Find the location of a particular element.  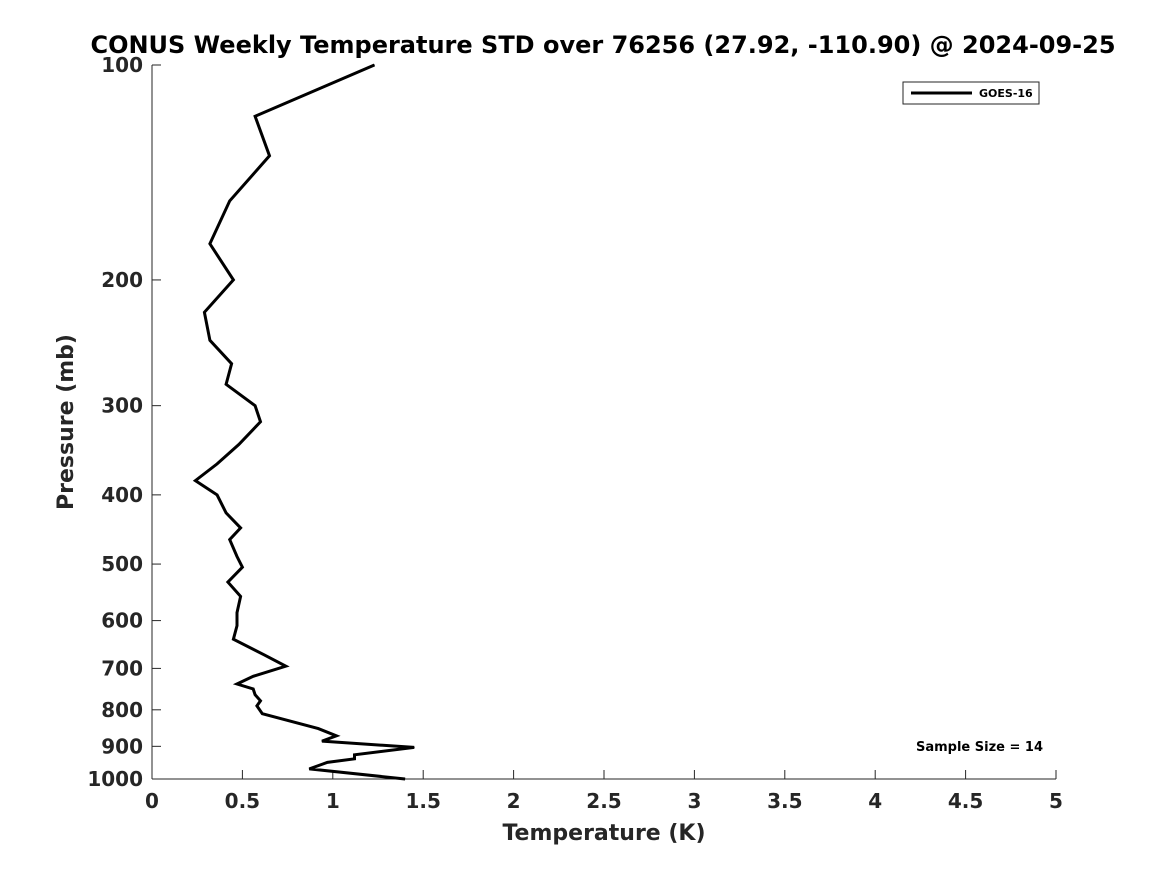

y-tick-label: 900 is located at coordinates (122, 746).